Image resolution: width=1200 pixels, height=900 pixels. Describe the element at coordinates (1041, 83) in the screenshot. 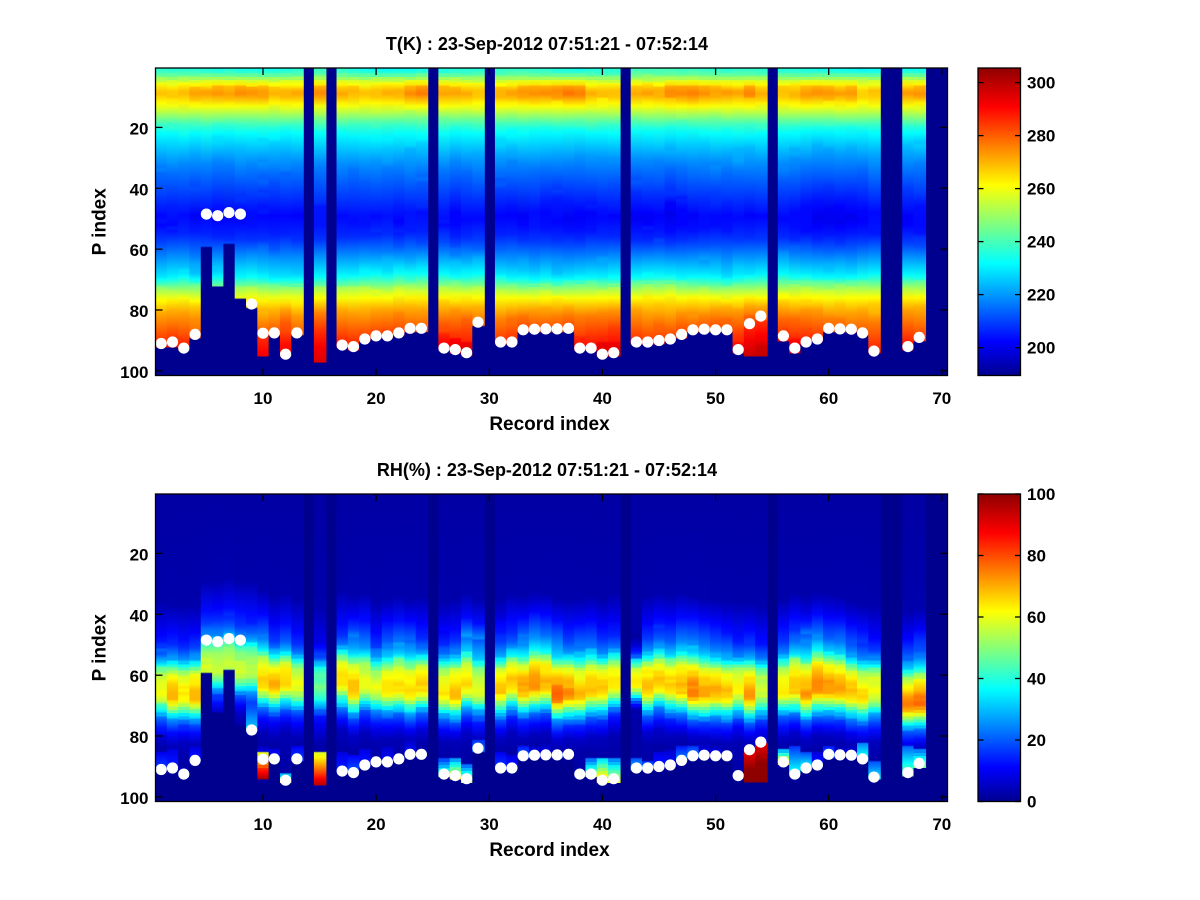

I see `svg-text: 300` at that location.